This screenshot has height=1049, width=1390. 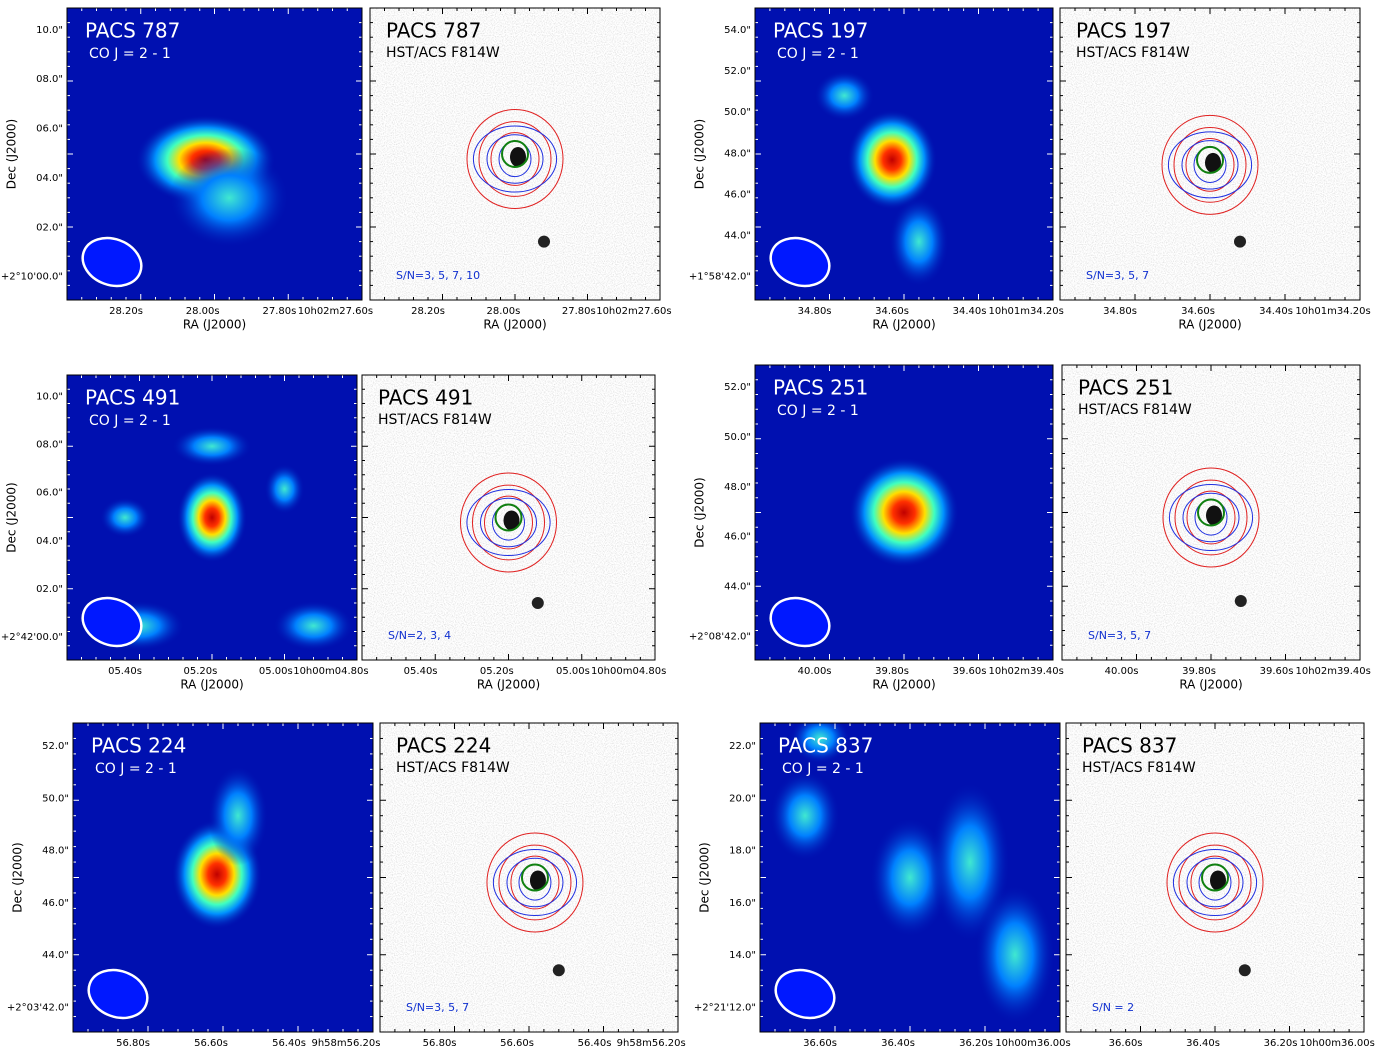 What do you see at coordinates (1120, 311) in the screenshot?
I see `x-tick-label: 34.80s` at bounding box center [1120, 311].